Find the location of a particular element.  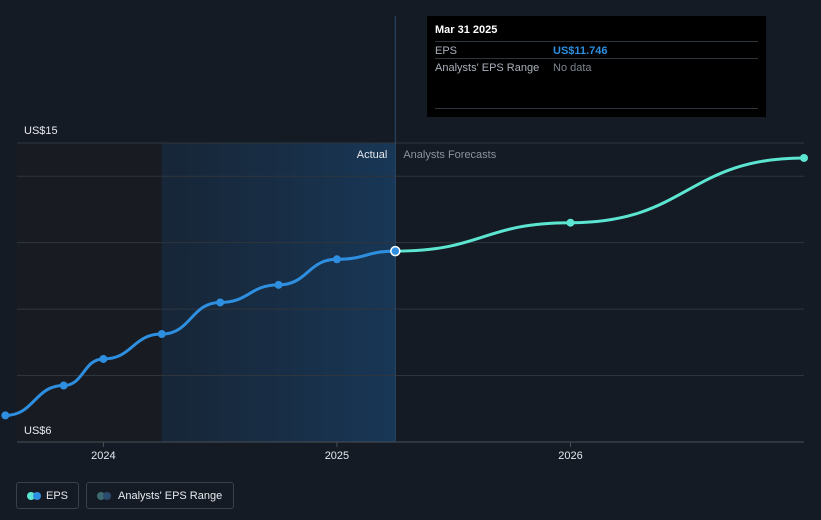

tooltip-eps-value: US$11.746 is located at coordinates (580, 51).